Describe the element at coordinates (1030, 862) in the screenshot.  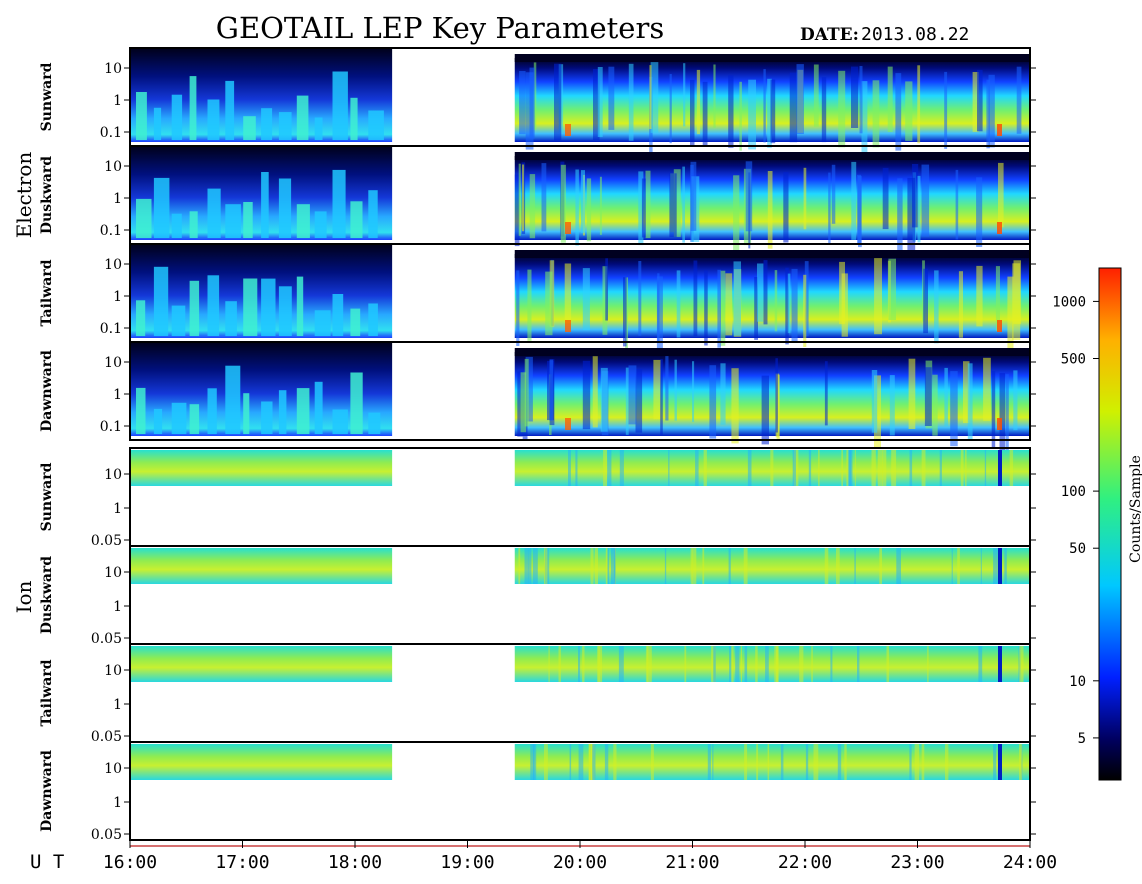
I see `time-tick-label: 24:00` at that location.